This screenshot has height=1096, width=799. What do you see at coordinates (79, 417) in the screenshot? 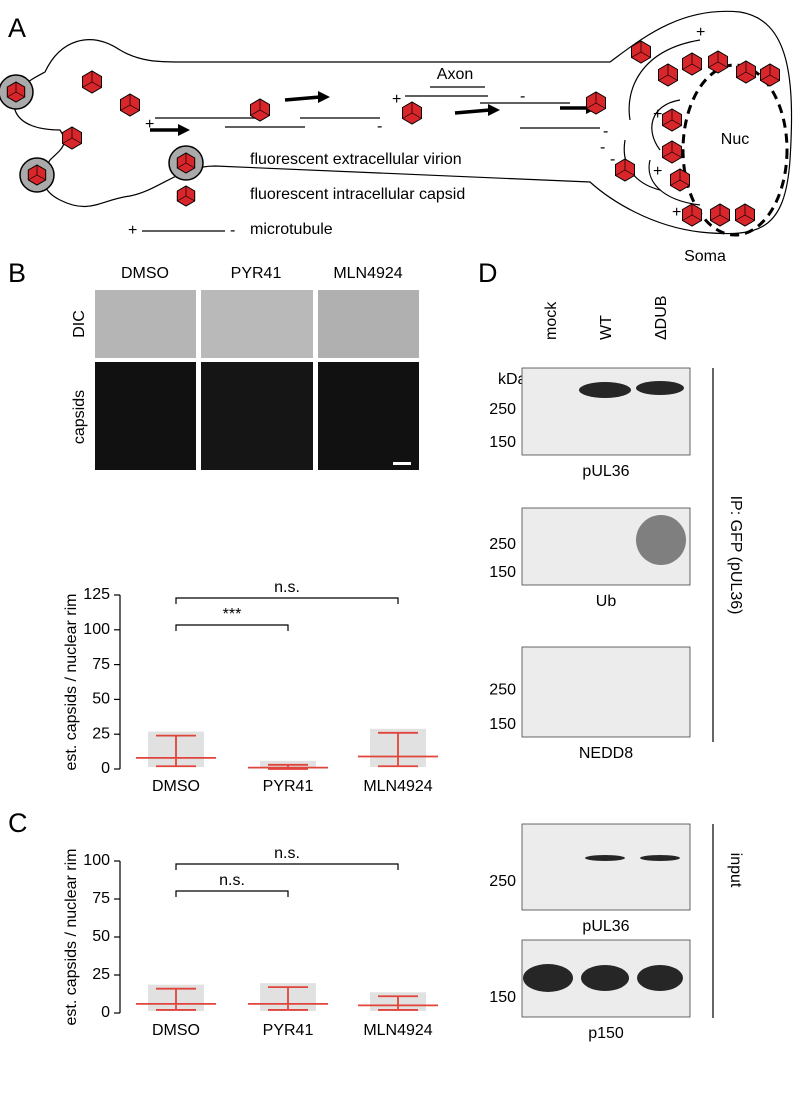
I see `row-label: capsids` at bounding box center [79, 417].